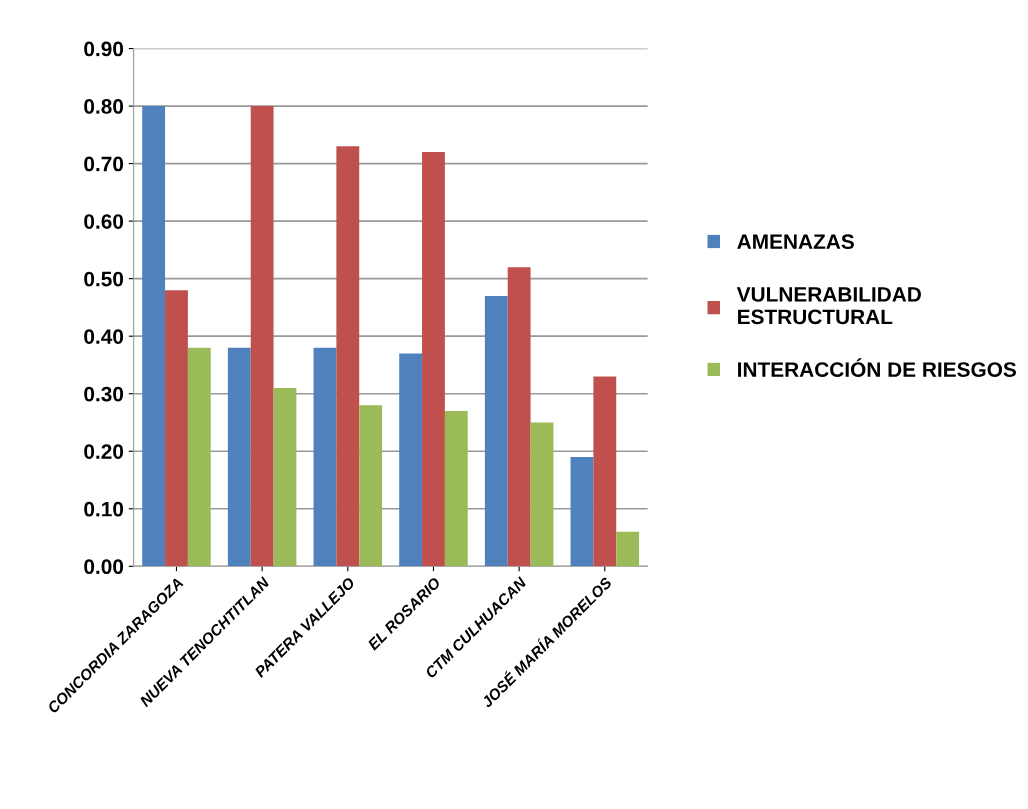 The width and height of the screenshot is (1028, 809). What do you see at coordinates (104, 279) in the screenshot?
I see `y-tick-label: 0.50` at bounding box center [104, 279].